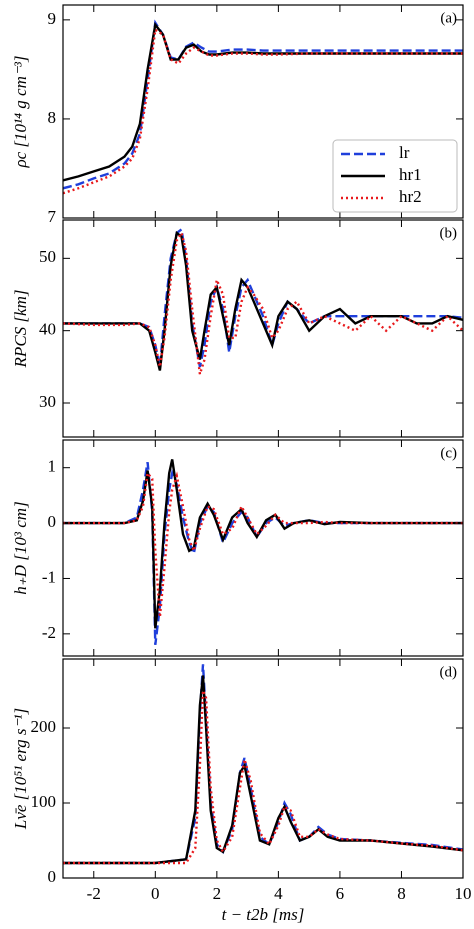 This screenshot has height=929, width=474. Describe the element at coordinates (47, 401) in the screenshot. I see `y-tick-label: 30` at that location.